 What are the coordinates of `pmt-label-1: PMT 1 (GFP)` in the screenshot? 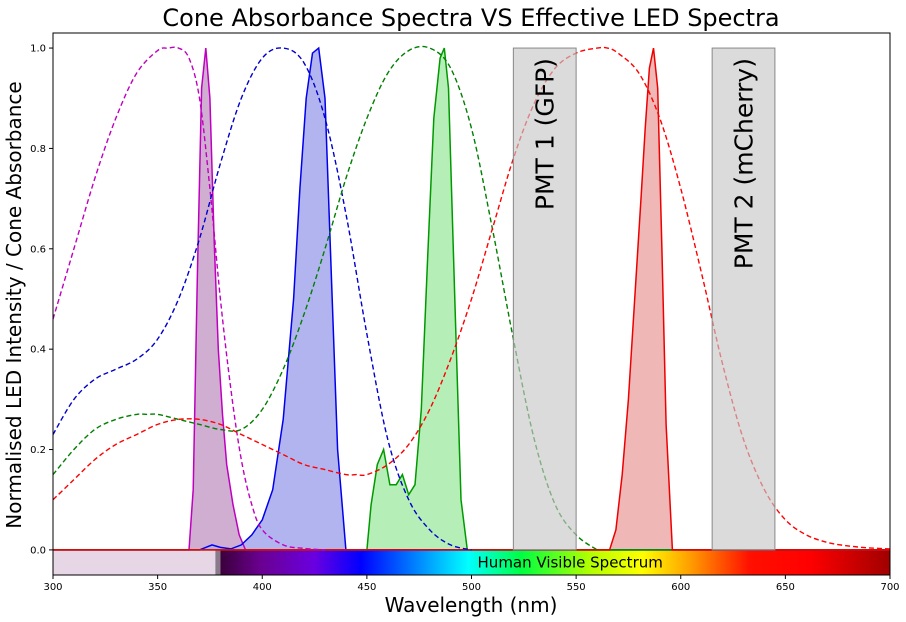 It's located at (545, 134).